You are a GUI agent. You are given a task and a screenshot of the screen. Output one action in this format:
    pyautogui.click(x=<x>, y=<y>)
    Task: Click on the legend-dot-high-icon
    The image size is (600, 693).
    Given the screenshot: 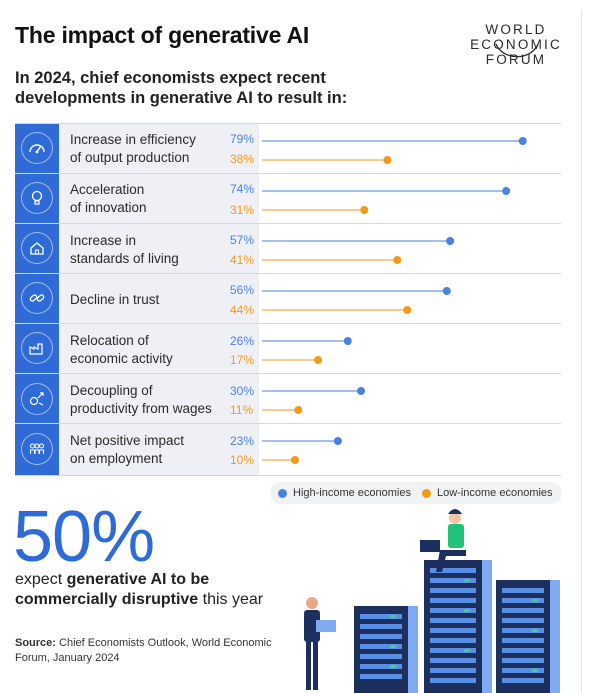 What is the action you would take?
    pyautogui.click(x=282, y=493)
    